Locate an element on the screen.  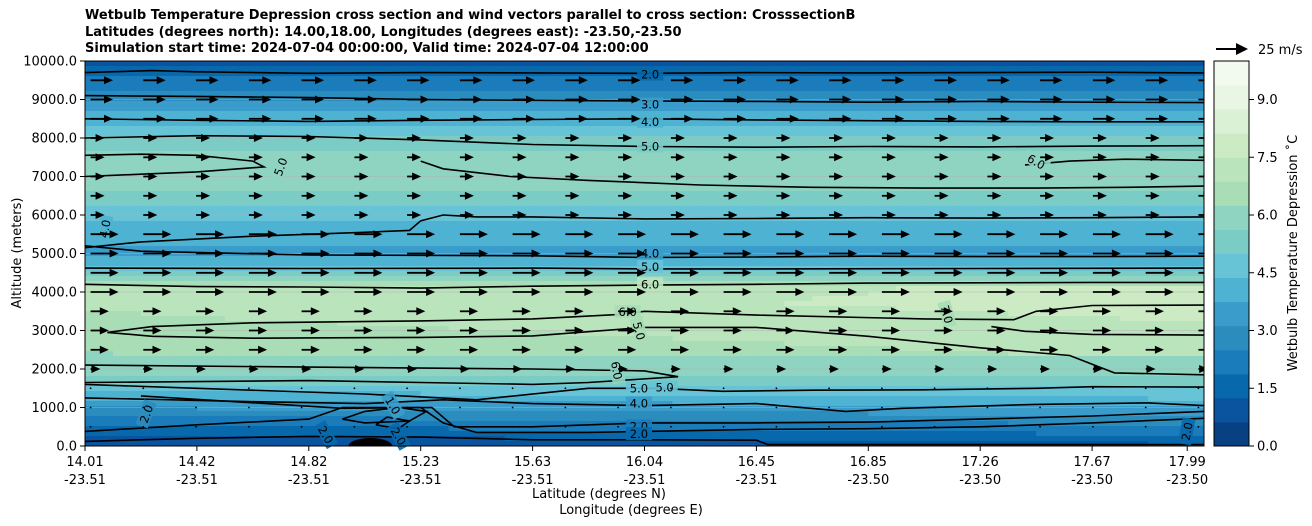
x-tick-label-longitude: -23.50 is located at coordinates (1092, 480).